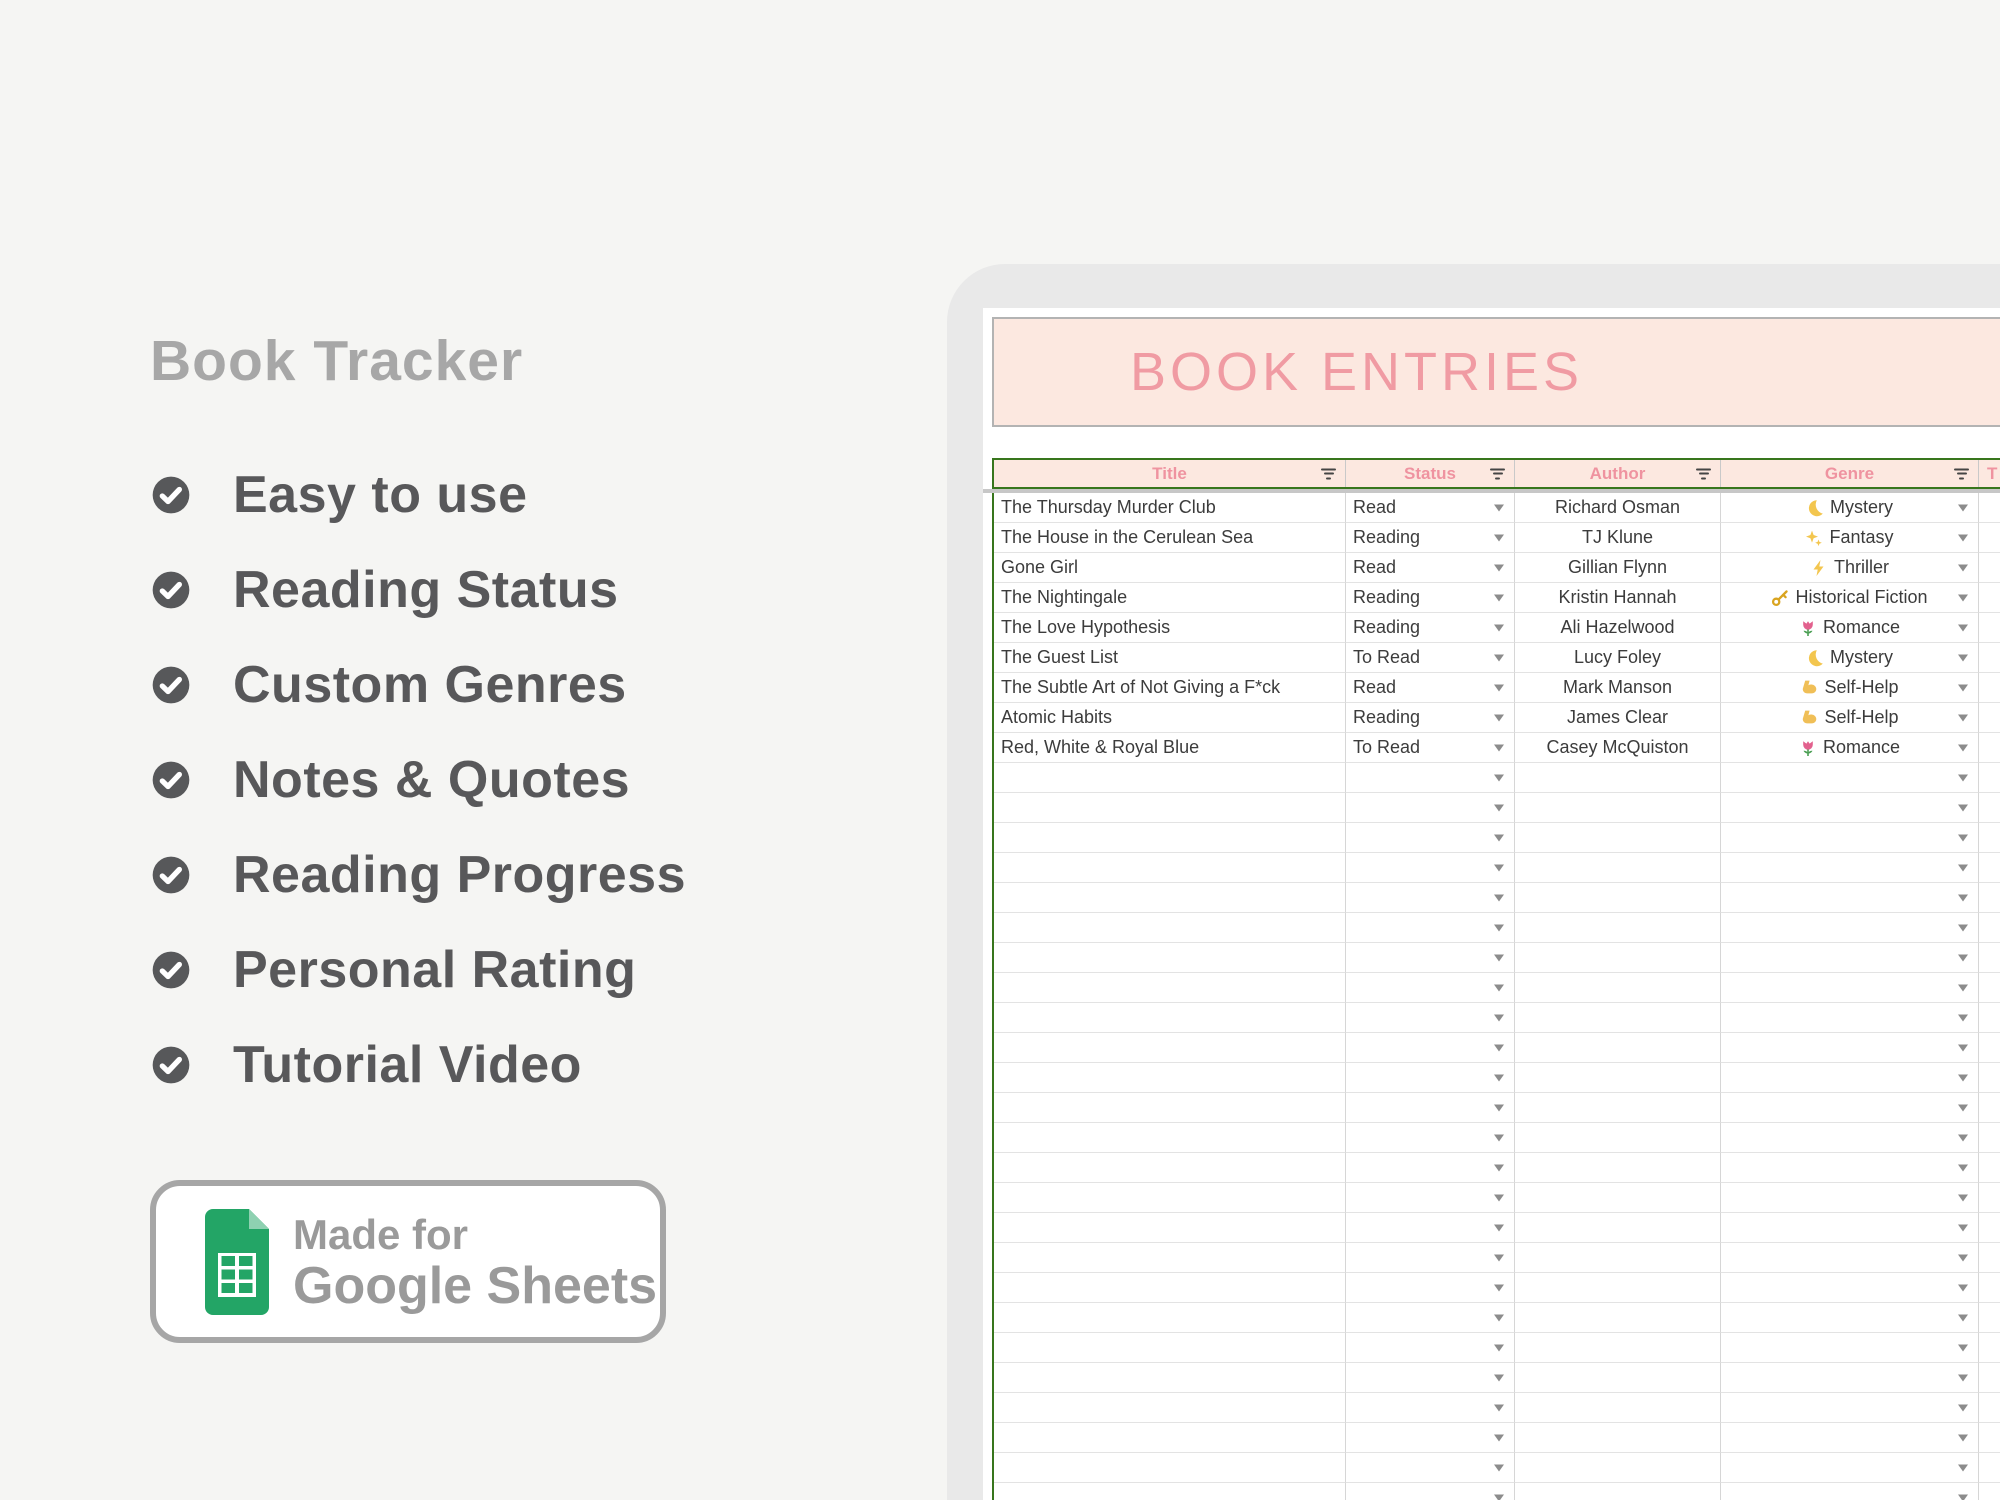 The image size is (2000, 1500). I want to click on cell-title: The Guest List, so click(1170, 658).